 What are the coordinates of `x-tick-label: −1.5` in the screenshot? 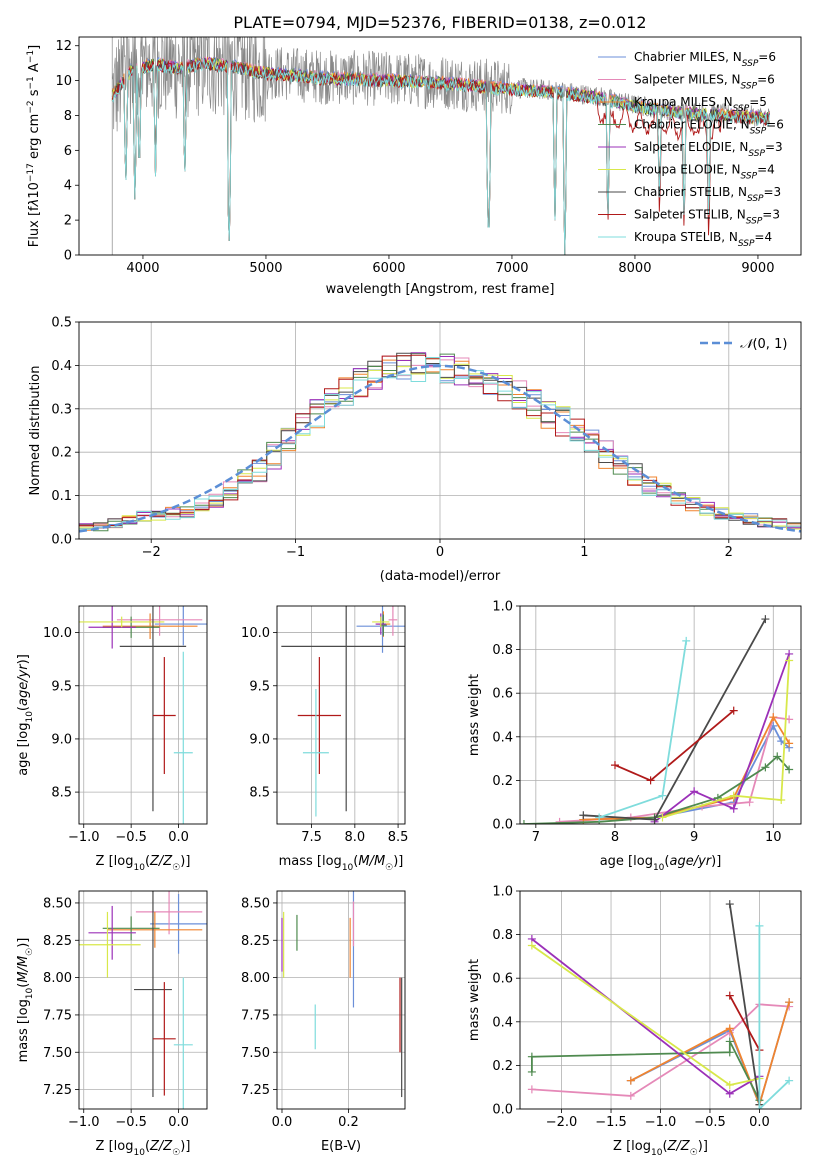 It's located at (611, 1122).